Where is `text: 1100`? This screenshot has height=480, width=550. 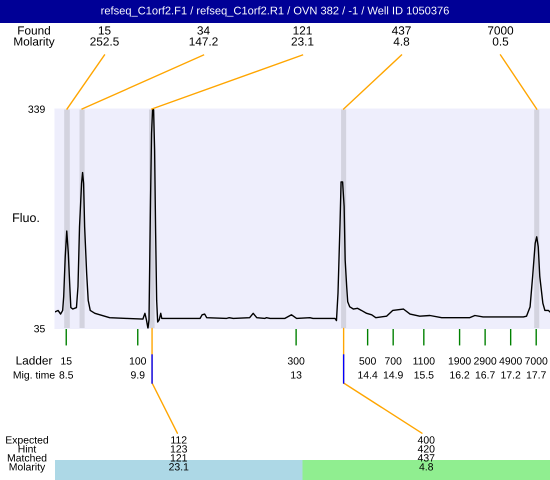
text: 1100 is located at coordinates (424, 361).